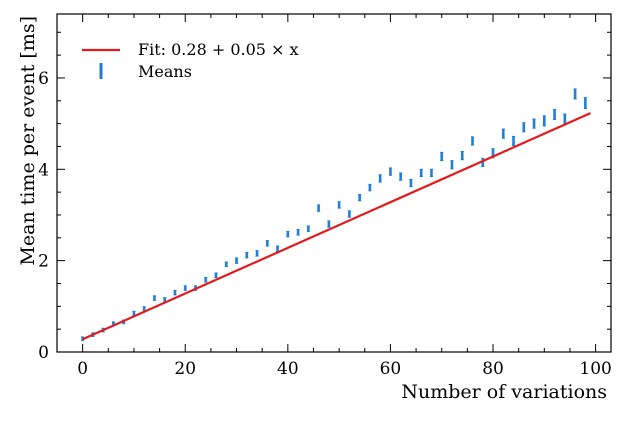  What do you see at coordinates (82, 369) in the screenshot?
I see `x-tick-label: 0` at bounding box center [82, 369].